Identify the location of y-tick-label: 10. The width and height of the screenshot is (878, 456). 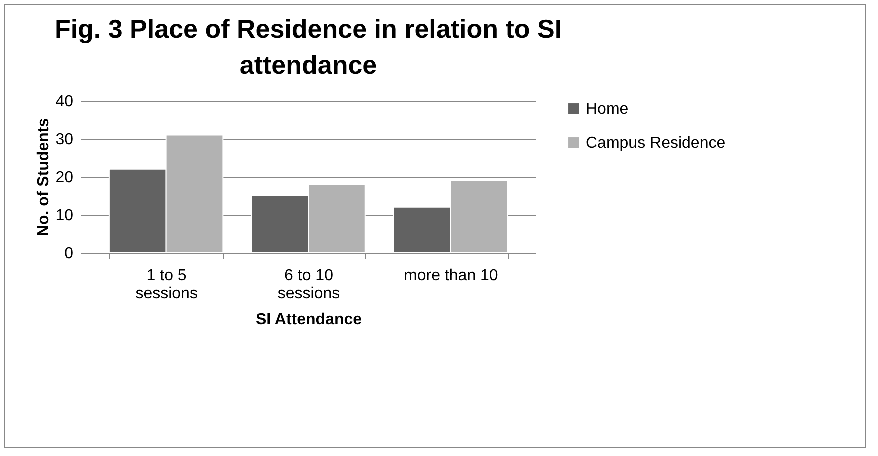
(65, 216).